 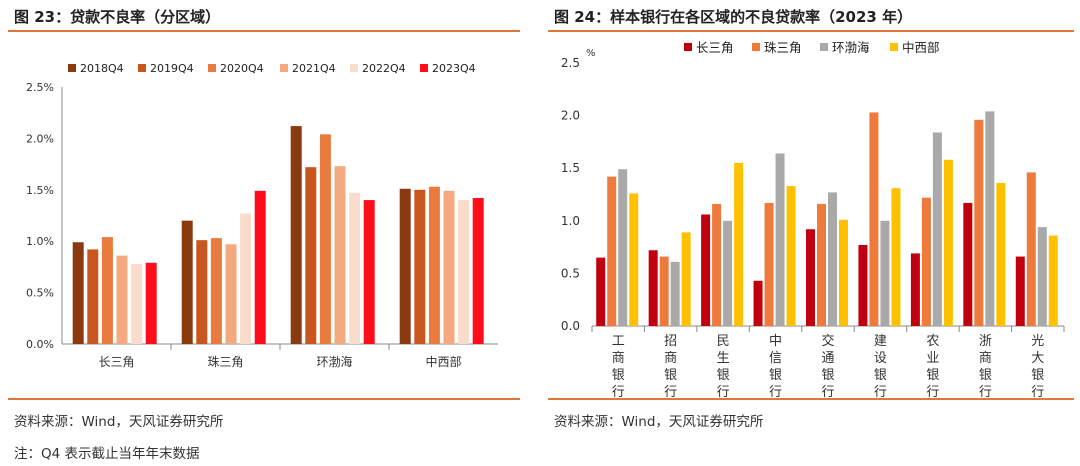 I want to click on left-note-text: 注：Q4 表示截止当年年末数据, so click(x=107, y=454).